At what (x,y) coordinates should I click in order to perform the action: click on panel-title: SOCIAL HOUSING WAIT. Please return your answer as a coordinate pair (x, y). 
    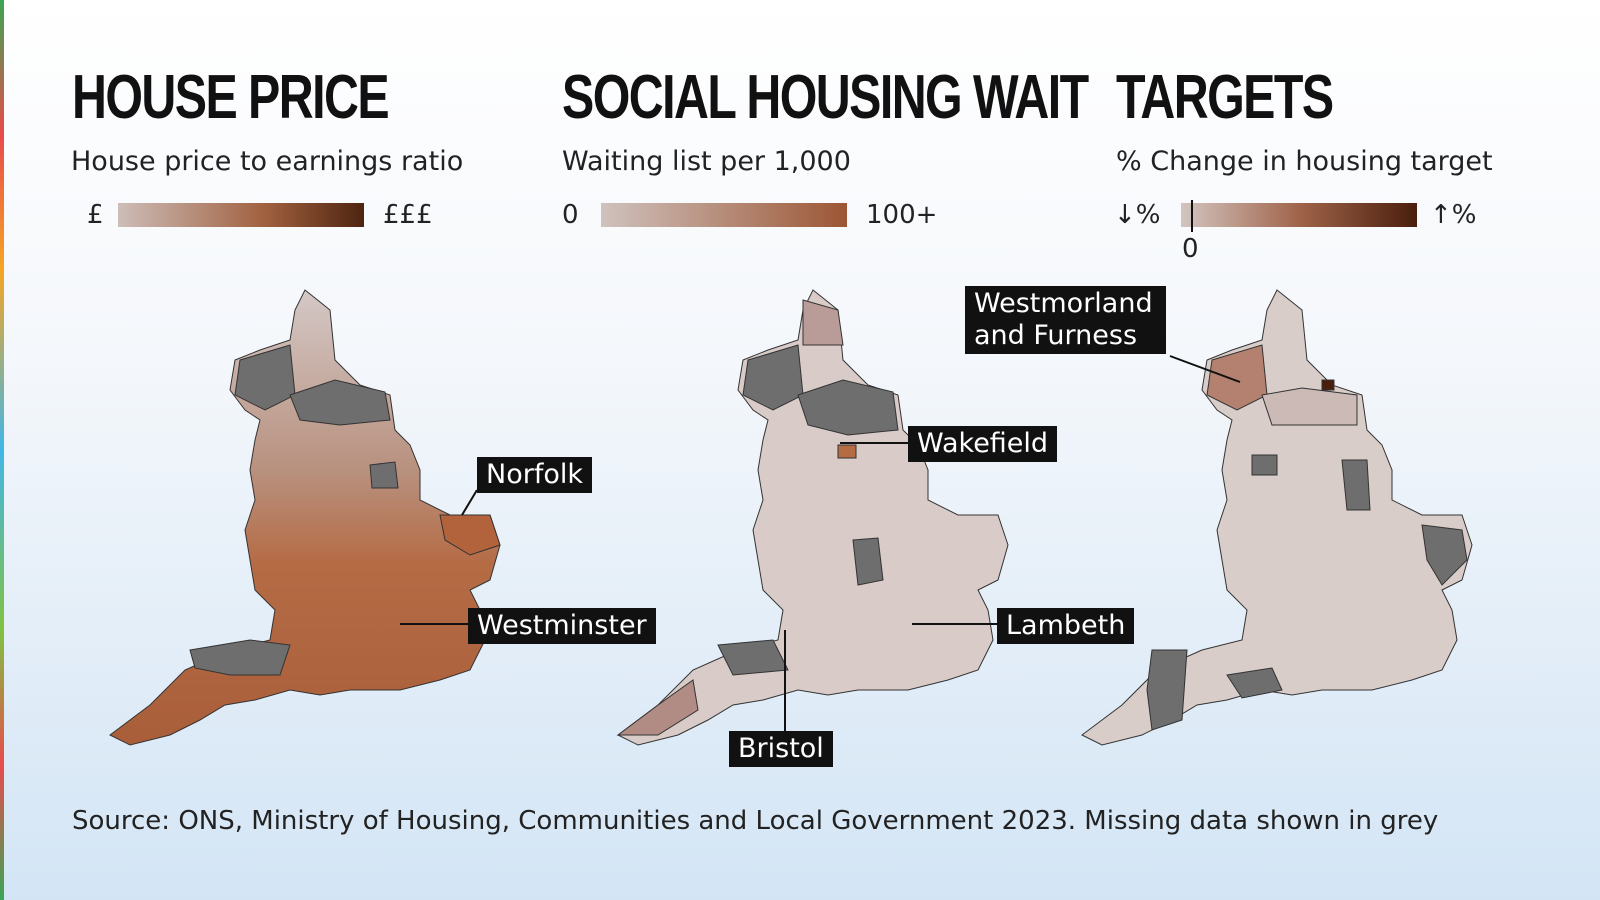
    Looking at the image, I should click on (825, 97).